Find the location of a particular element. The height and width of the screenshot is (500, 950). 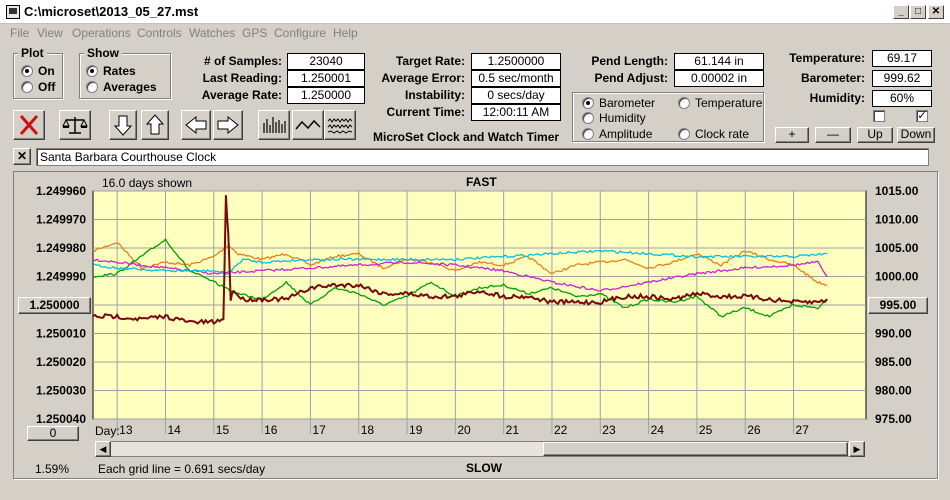

menu-operations: Operations is located at coordinates (101, 33).